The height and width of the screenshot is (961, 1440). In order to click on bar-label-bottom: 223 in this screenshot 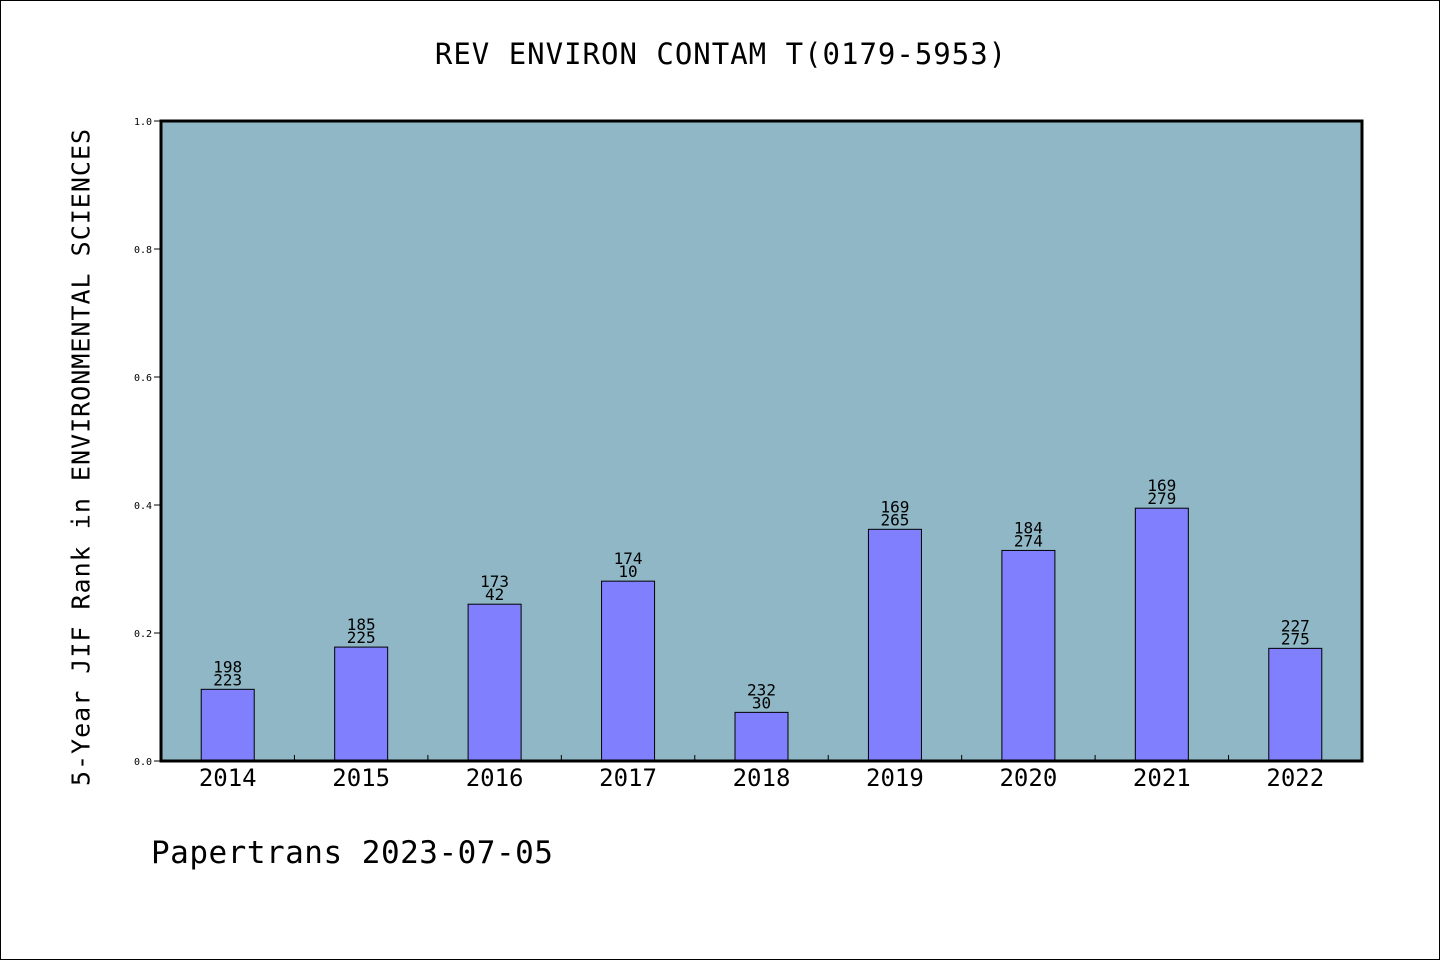, I will do `click(227, 679)`.